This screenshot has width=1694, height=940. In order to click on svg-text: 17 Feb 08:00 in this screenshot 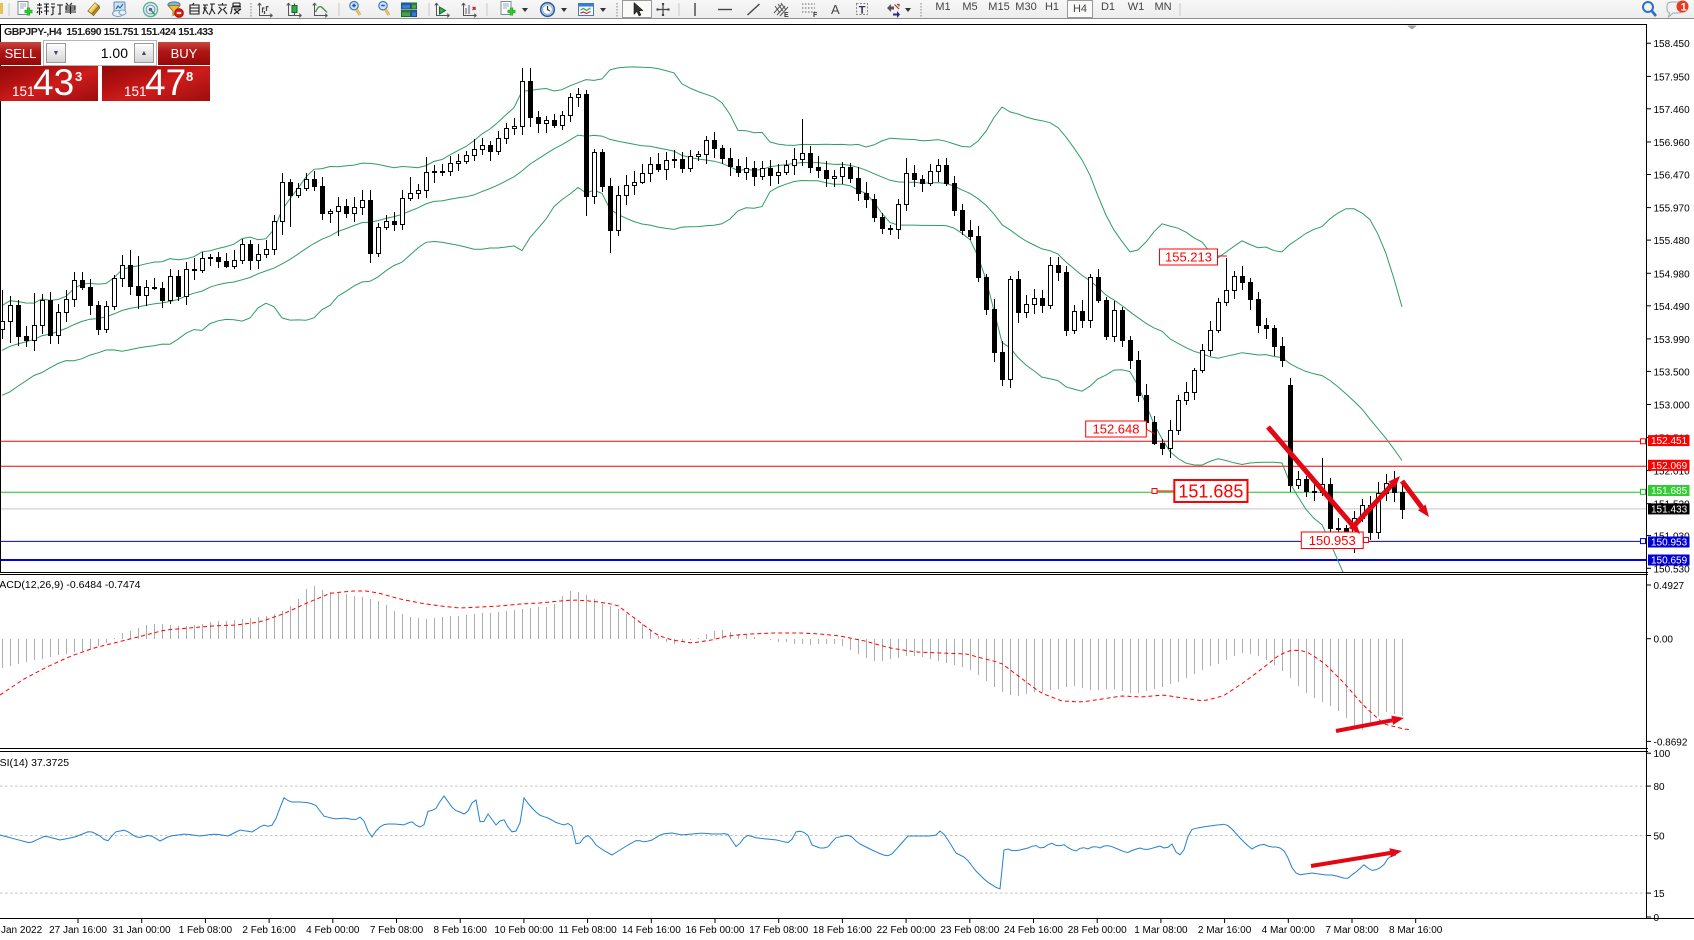, I will do `click(778, 930)`.